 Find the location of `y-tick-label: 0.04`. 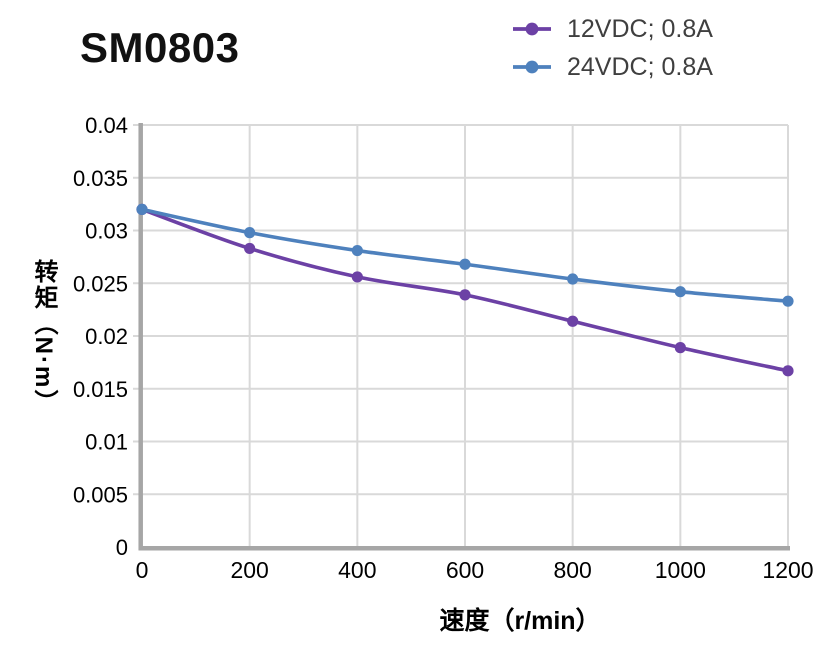

y-tick-label: 0.04 is located at coordinates (106, 125).